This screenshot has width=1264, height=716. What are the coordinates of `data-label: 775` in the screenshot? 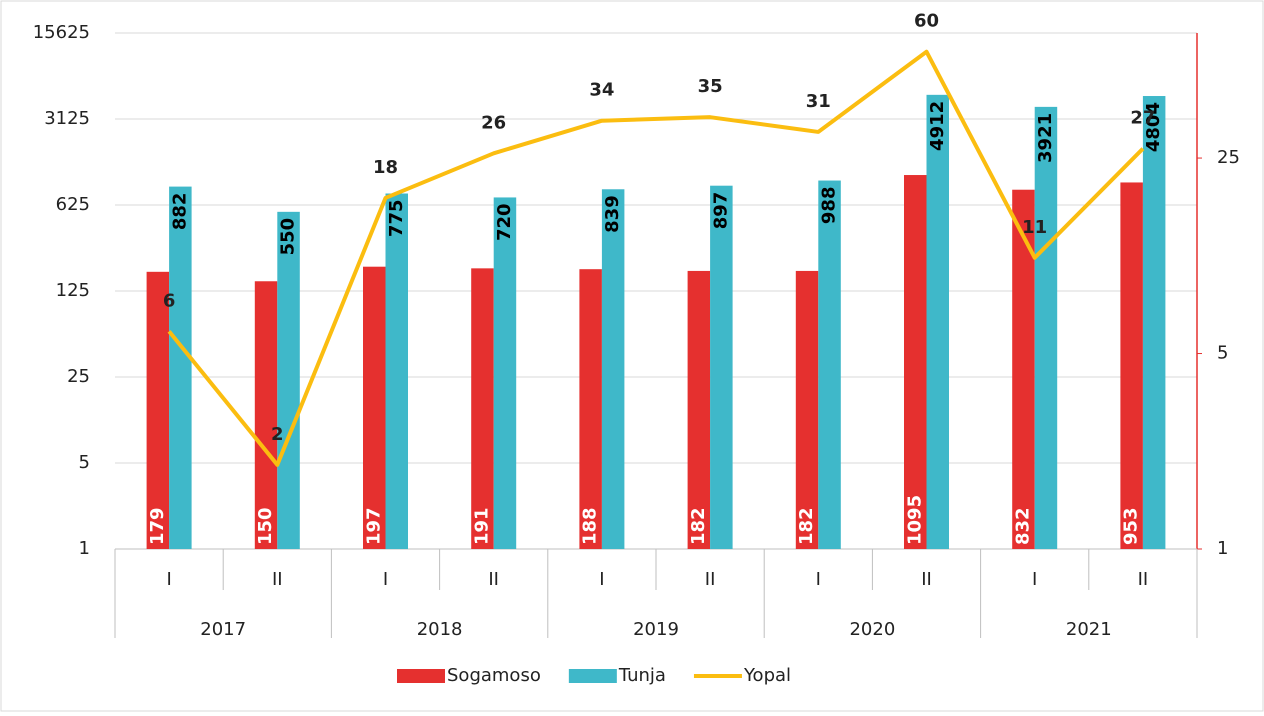 It's located at (396, 219).